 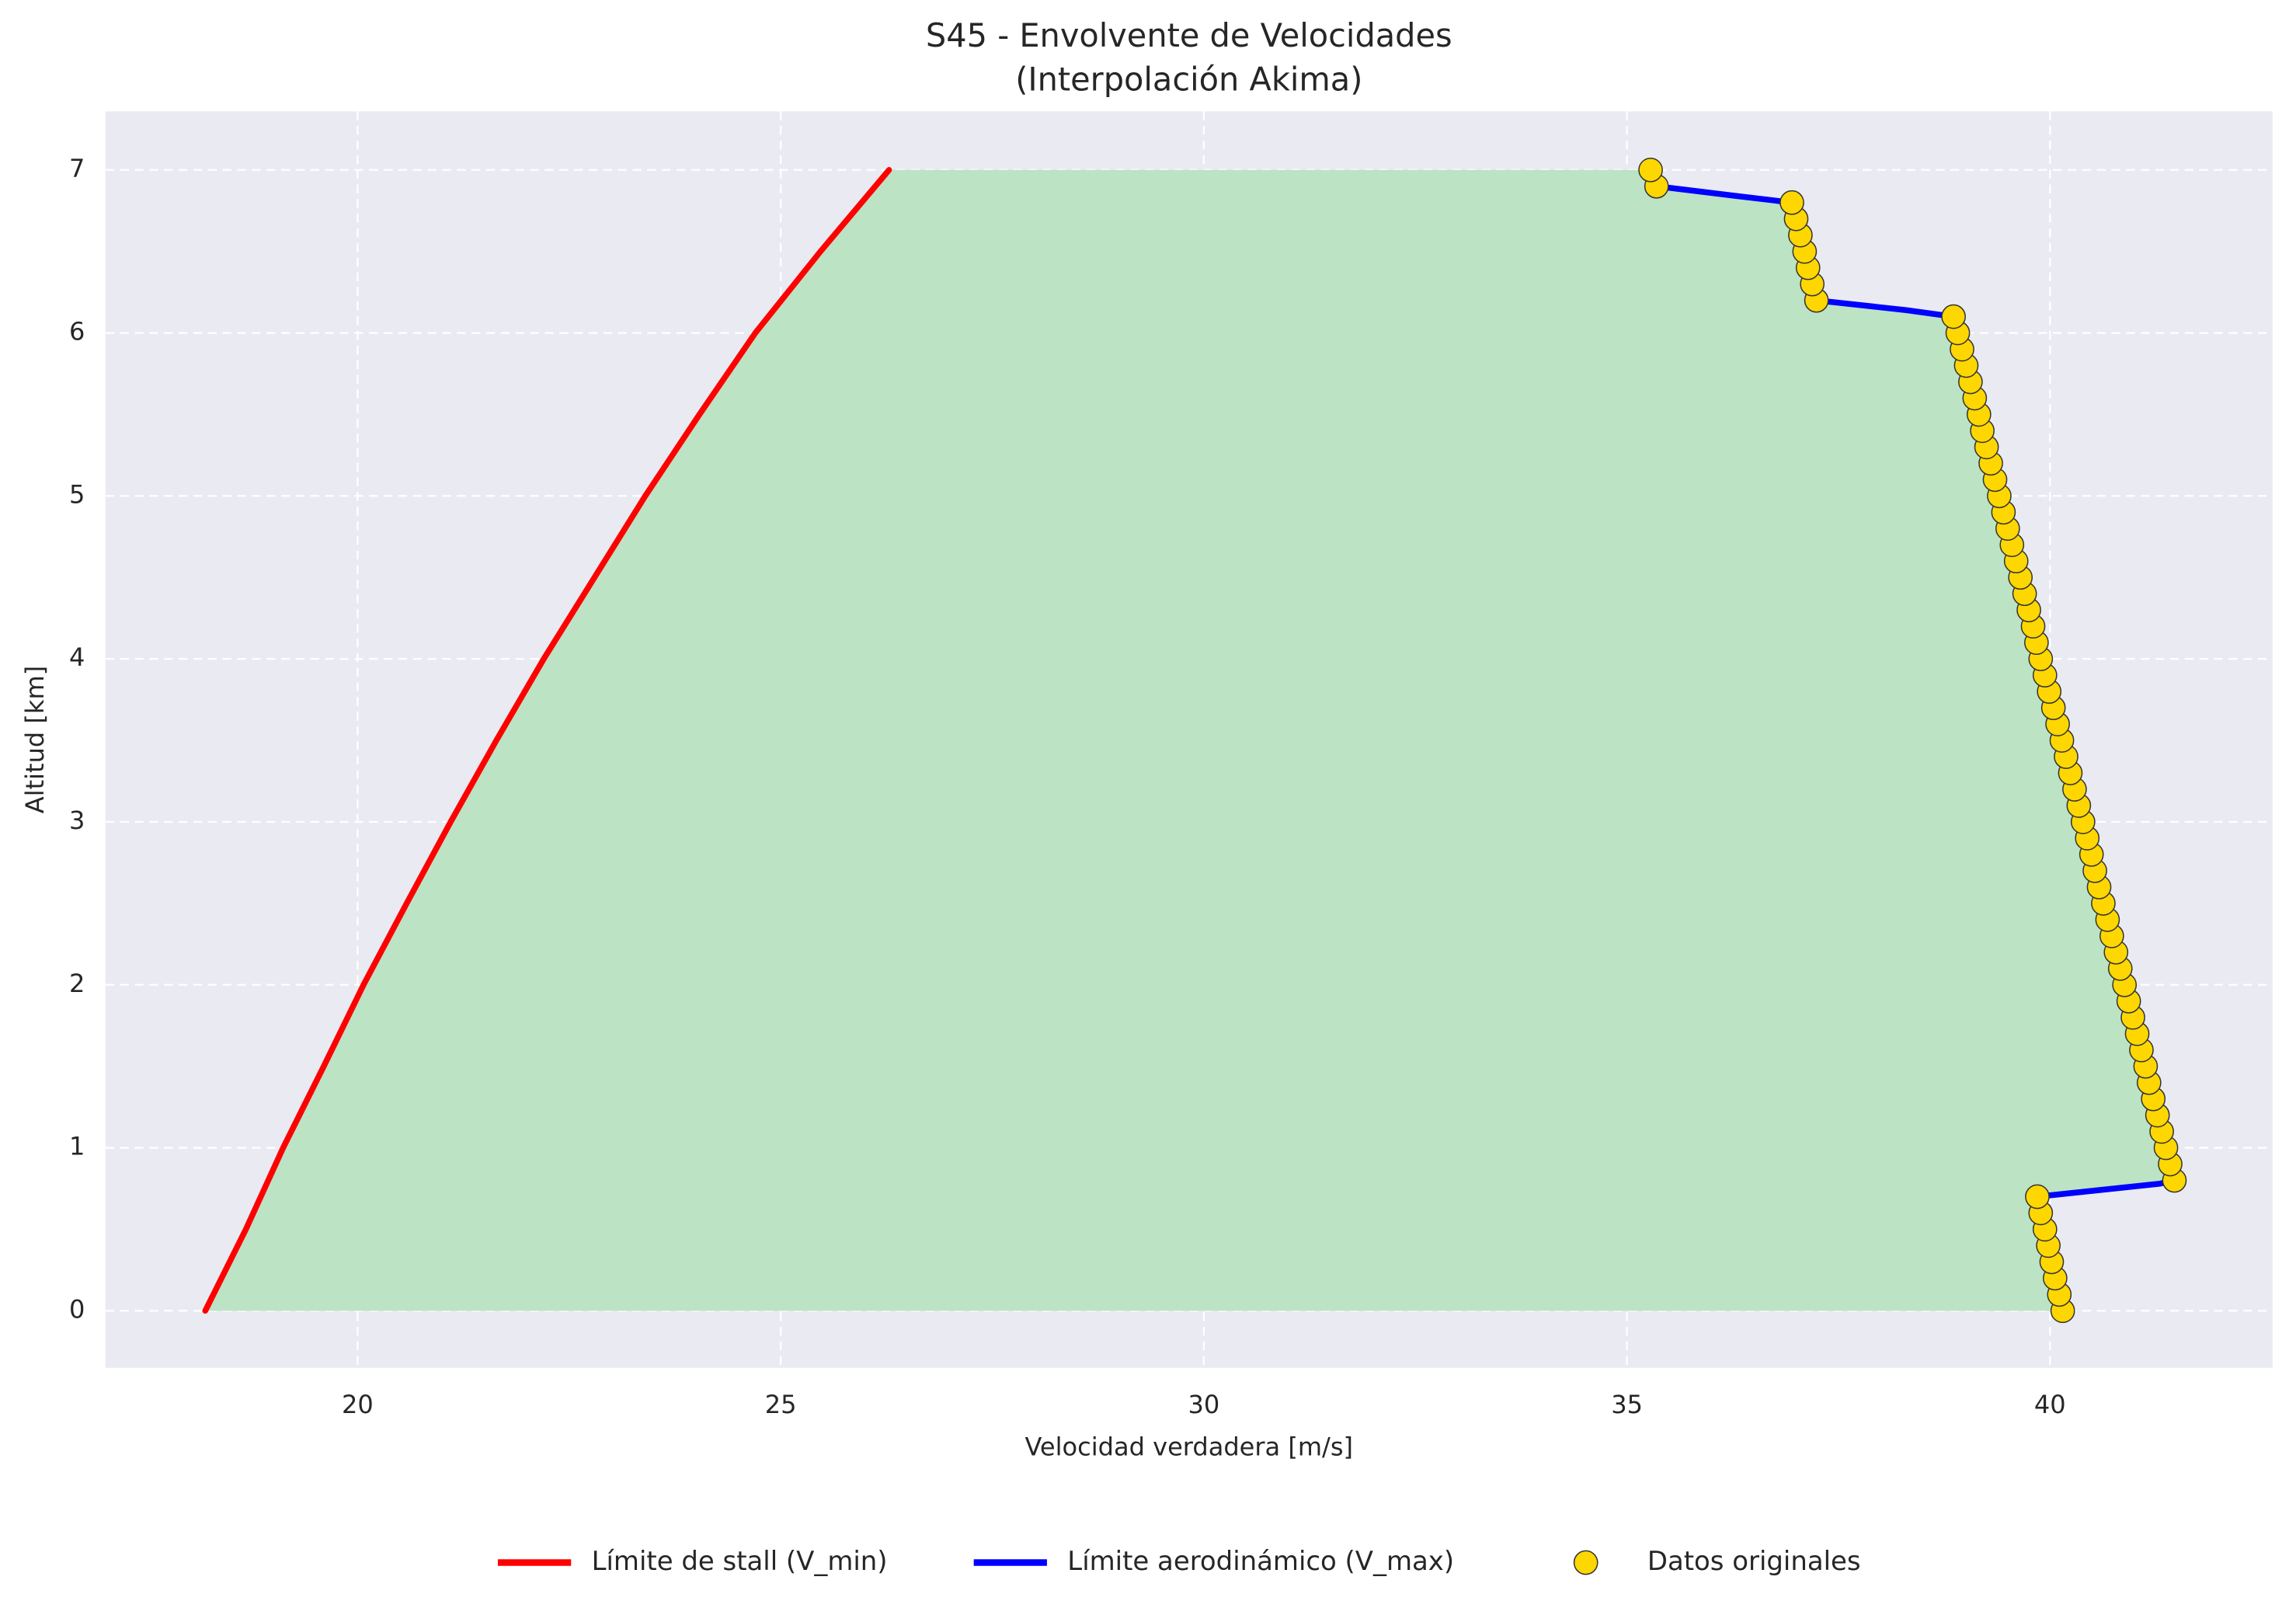 I want to click on chart-subtitle: (Interpolación Akima), so click(x=1188, y=80).